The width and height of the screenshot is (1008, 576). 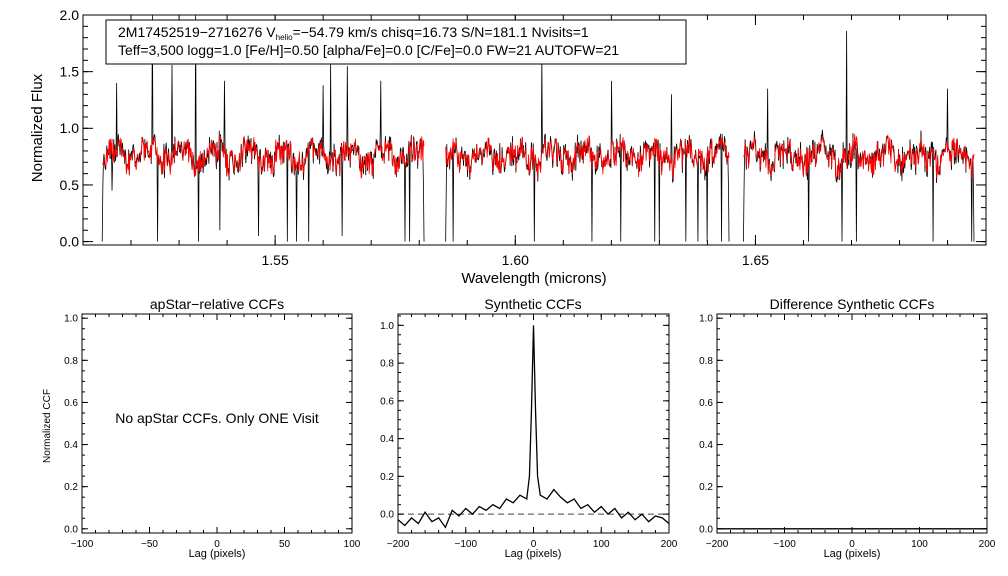 What do you see at coordinates (755, 260) in the screenshot?
I see `x-tick-label: 1.65` at bounding box center [755, 260].